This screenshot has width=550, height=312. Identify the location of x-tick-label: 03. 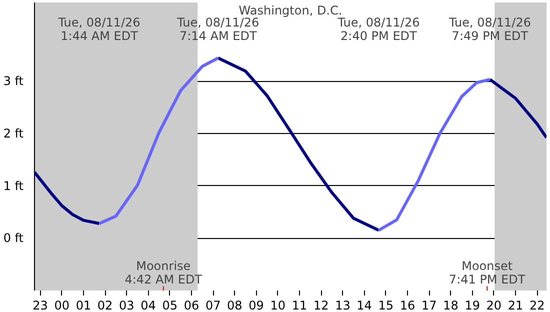
(126, 305).